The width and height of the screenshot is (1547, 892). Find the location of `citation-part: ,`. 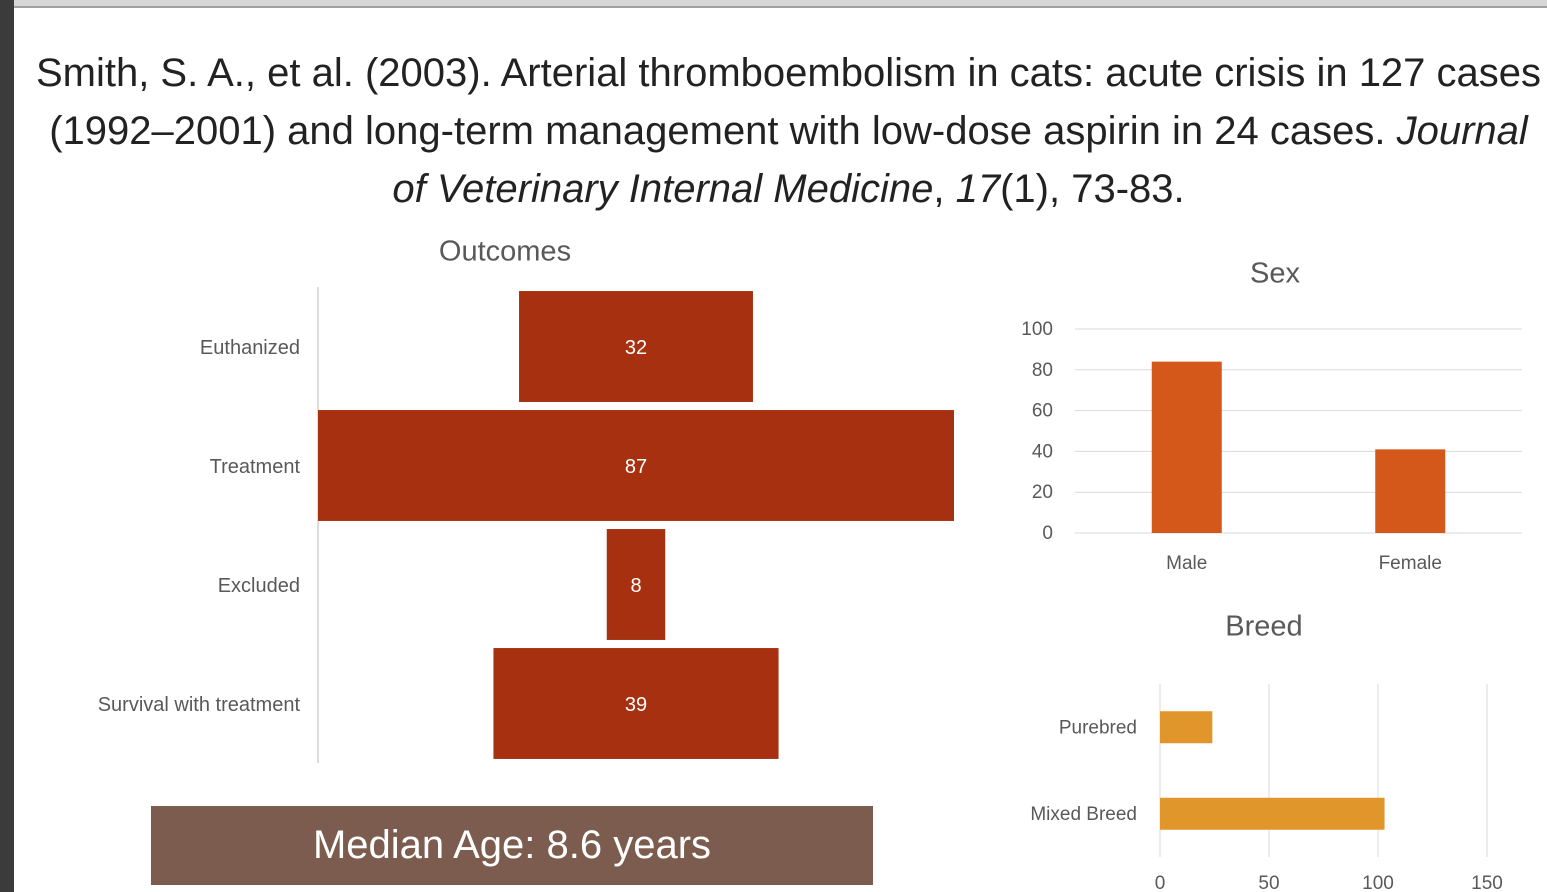

citation-part: , is located at coordinates (944, 189).